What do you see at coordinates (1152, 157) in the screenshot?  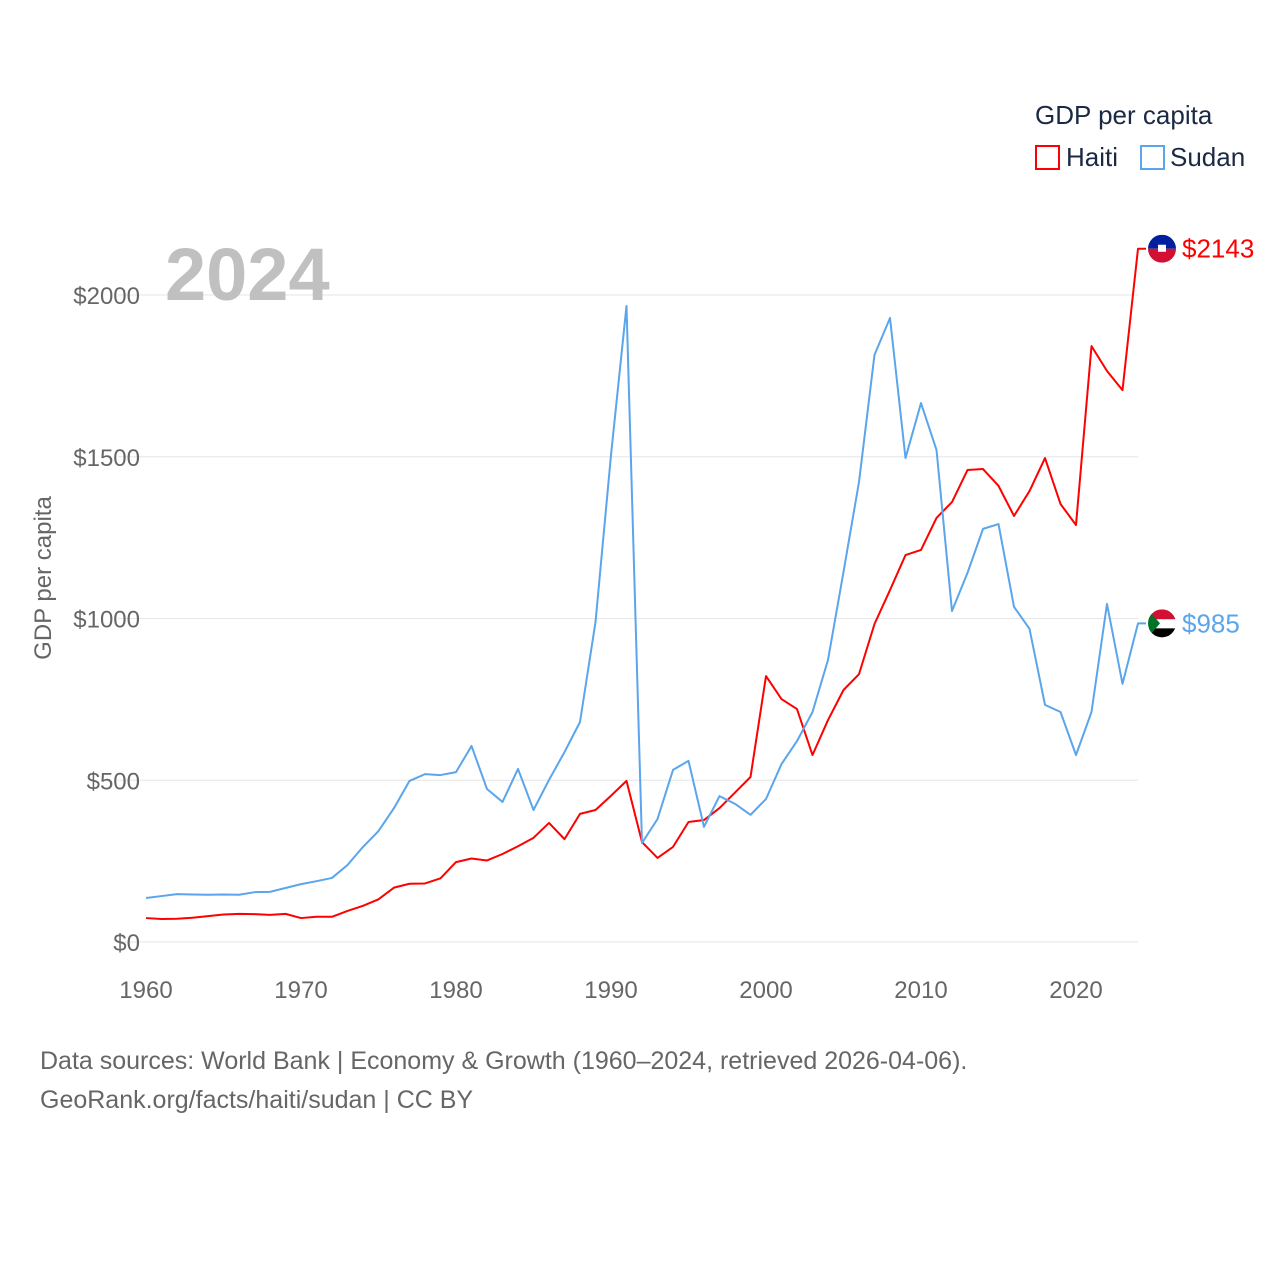 I see `legend-swatch-sudan` at bounding box center [1152, 157].